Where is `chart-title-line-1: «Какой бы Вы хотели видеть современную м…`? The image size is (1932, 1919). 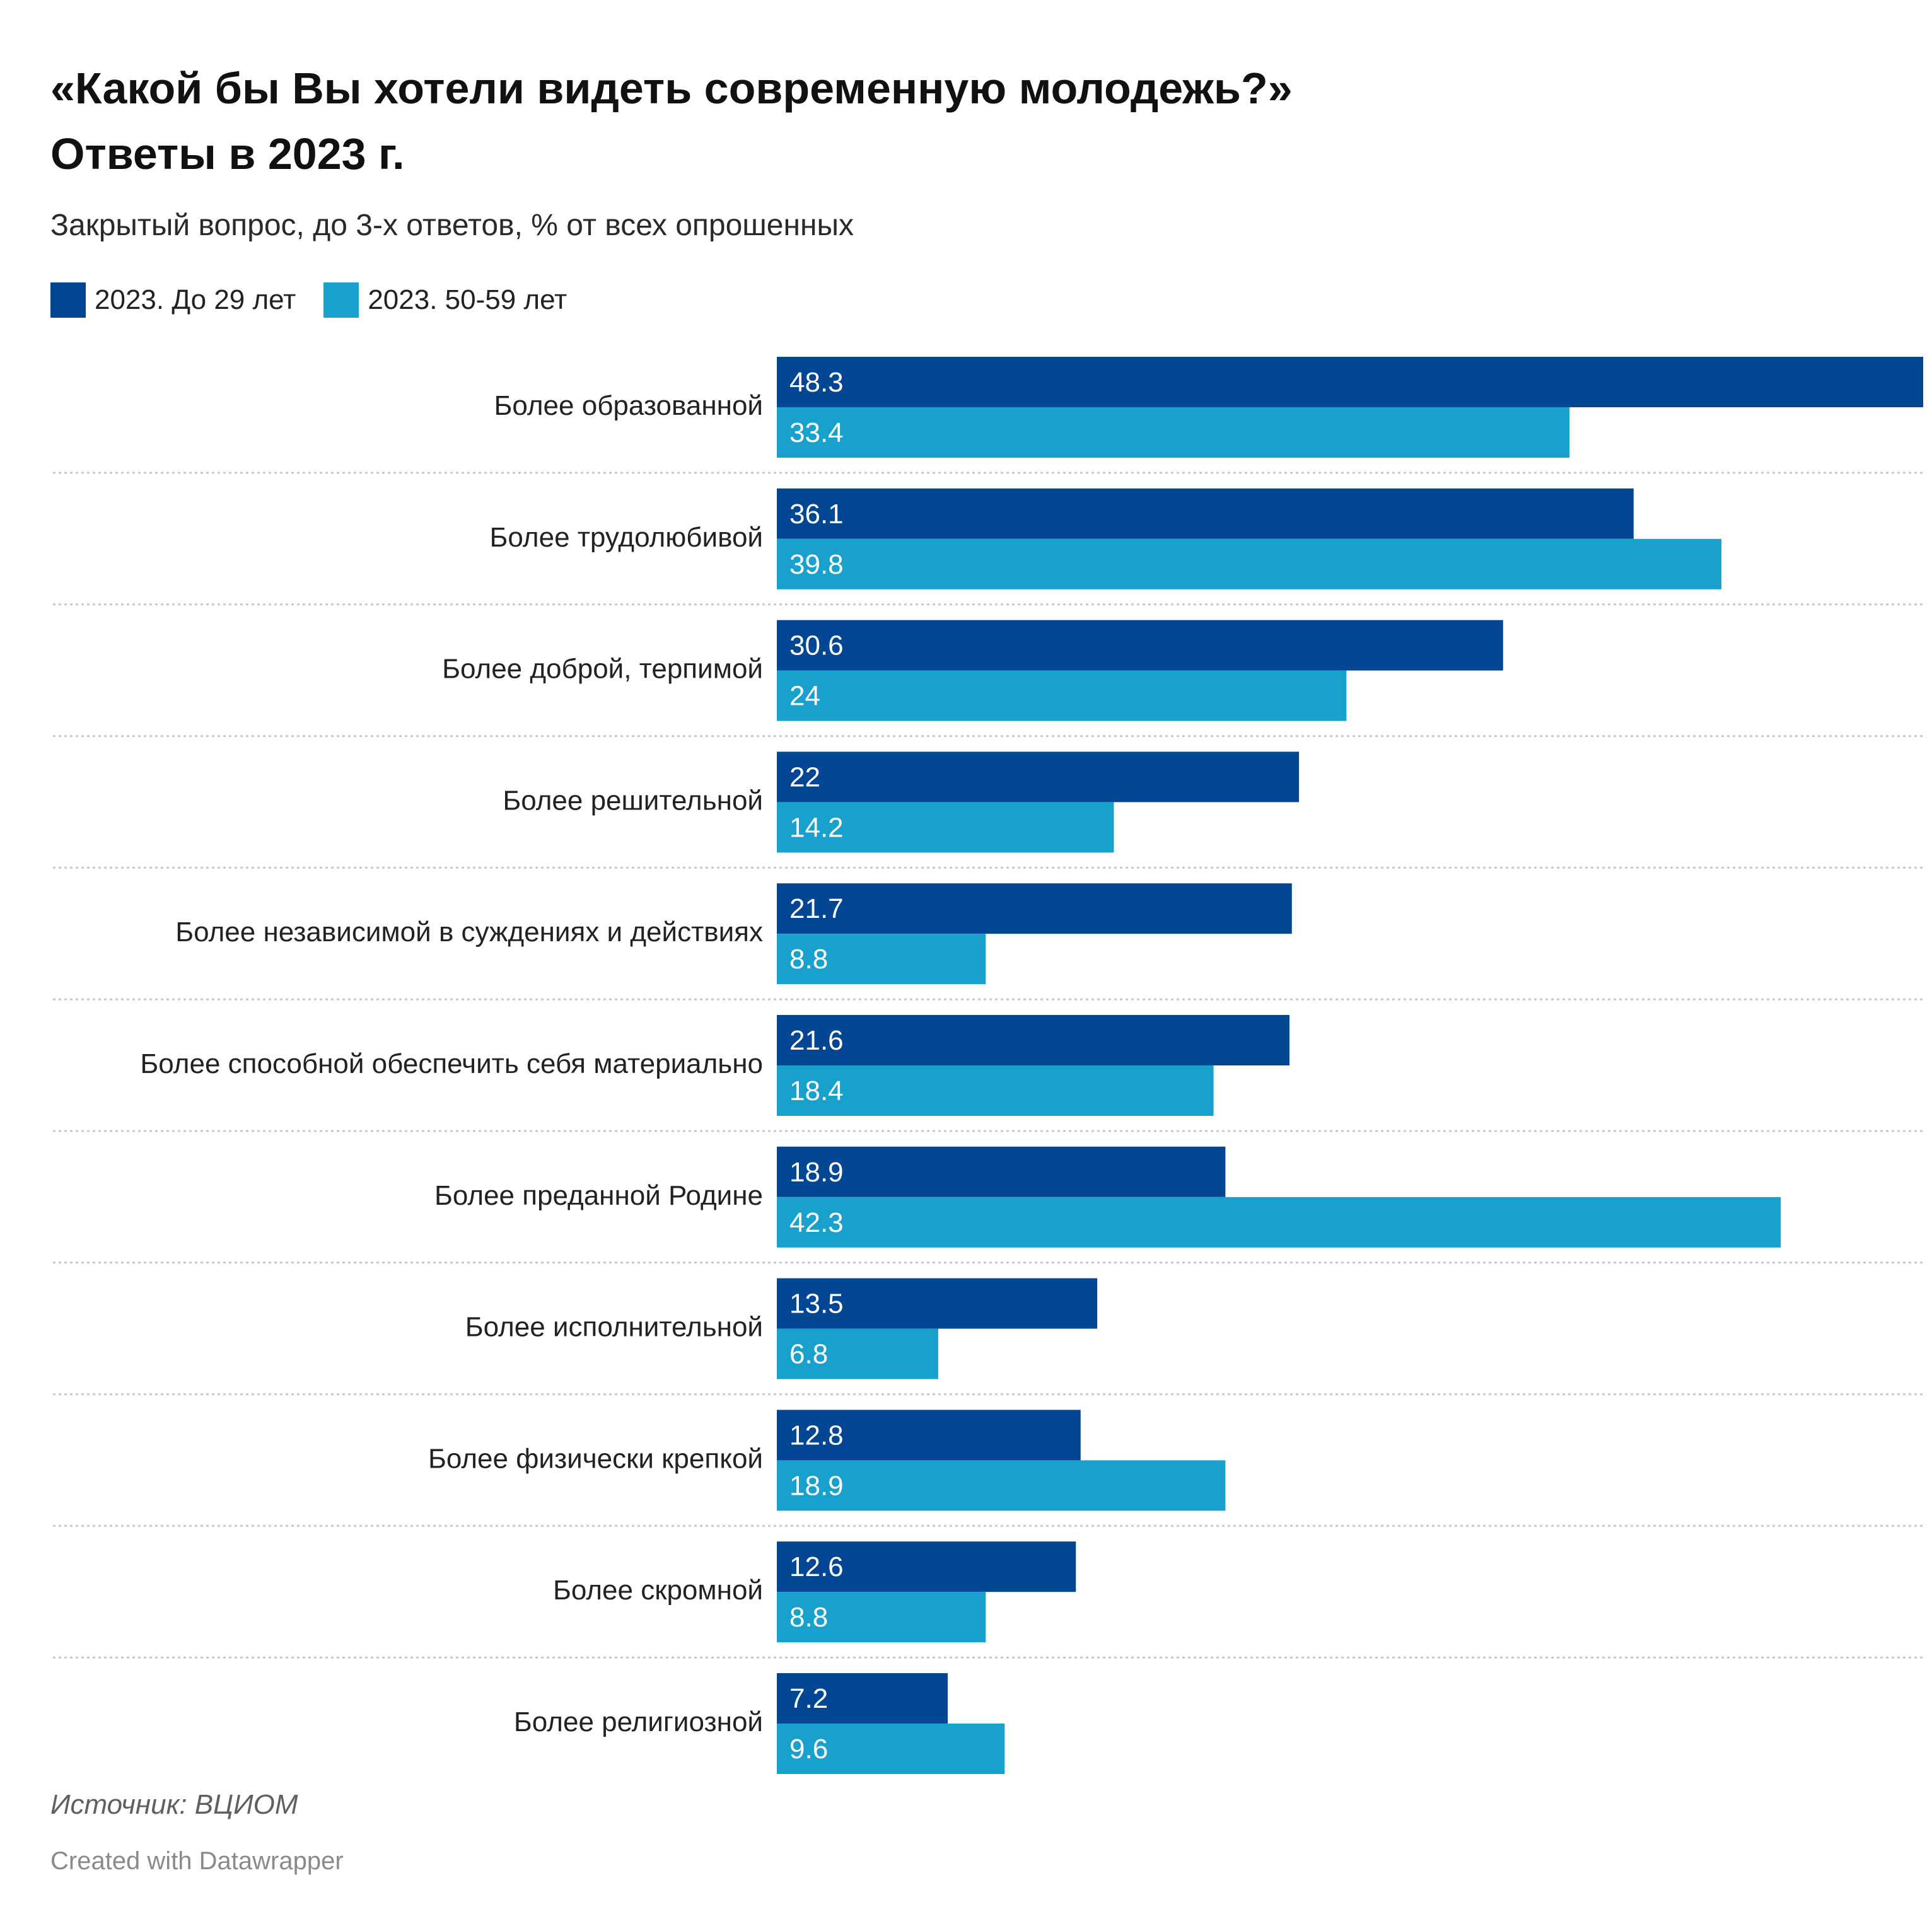 chart-title-line-1: «Какой бы Вы хотели видеть современную м… is located at coordinates (671, 88).